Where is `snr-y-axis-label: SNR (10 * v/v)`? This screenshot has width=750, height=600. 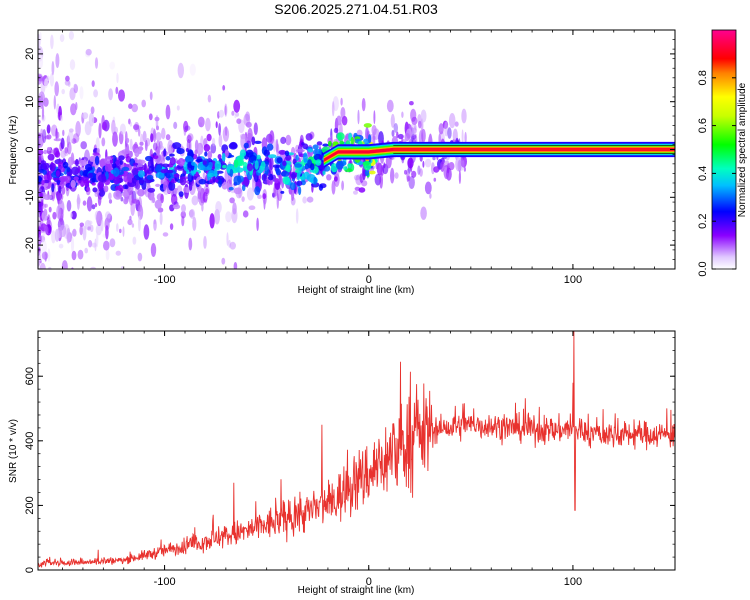
snr-y-axis-label: SNR (10 * v/v) is located at coordinates (13, 451).